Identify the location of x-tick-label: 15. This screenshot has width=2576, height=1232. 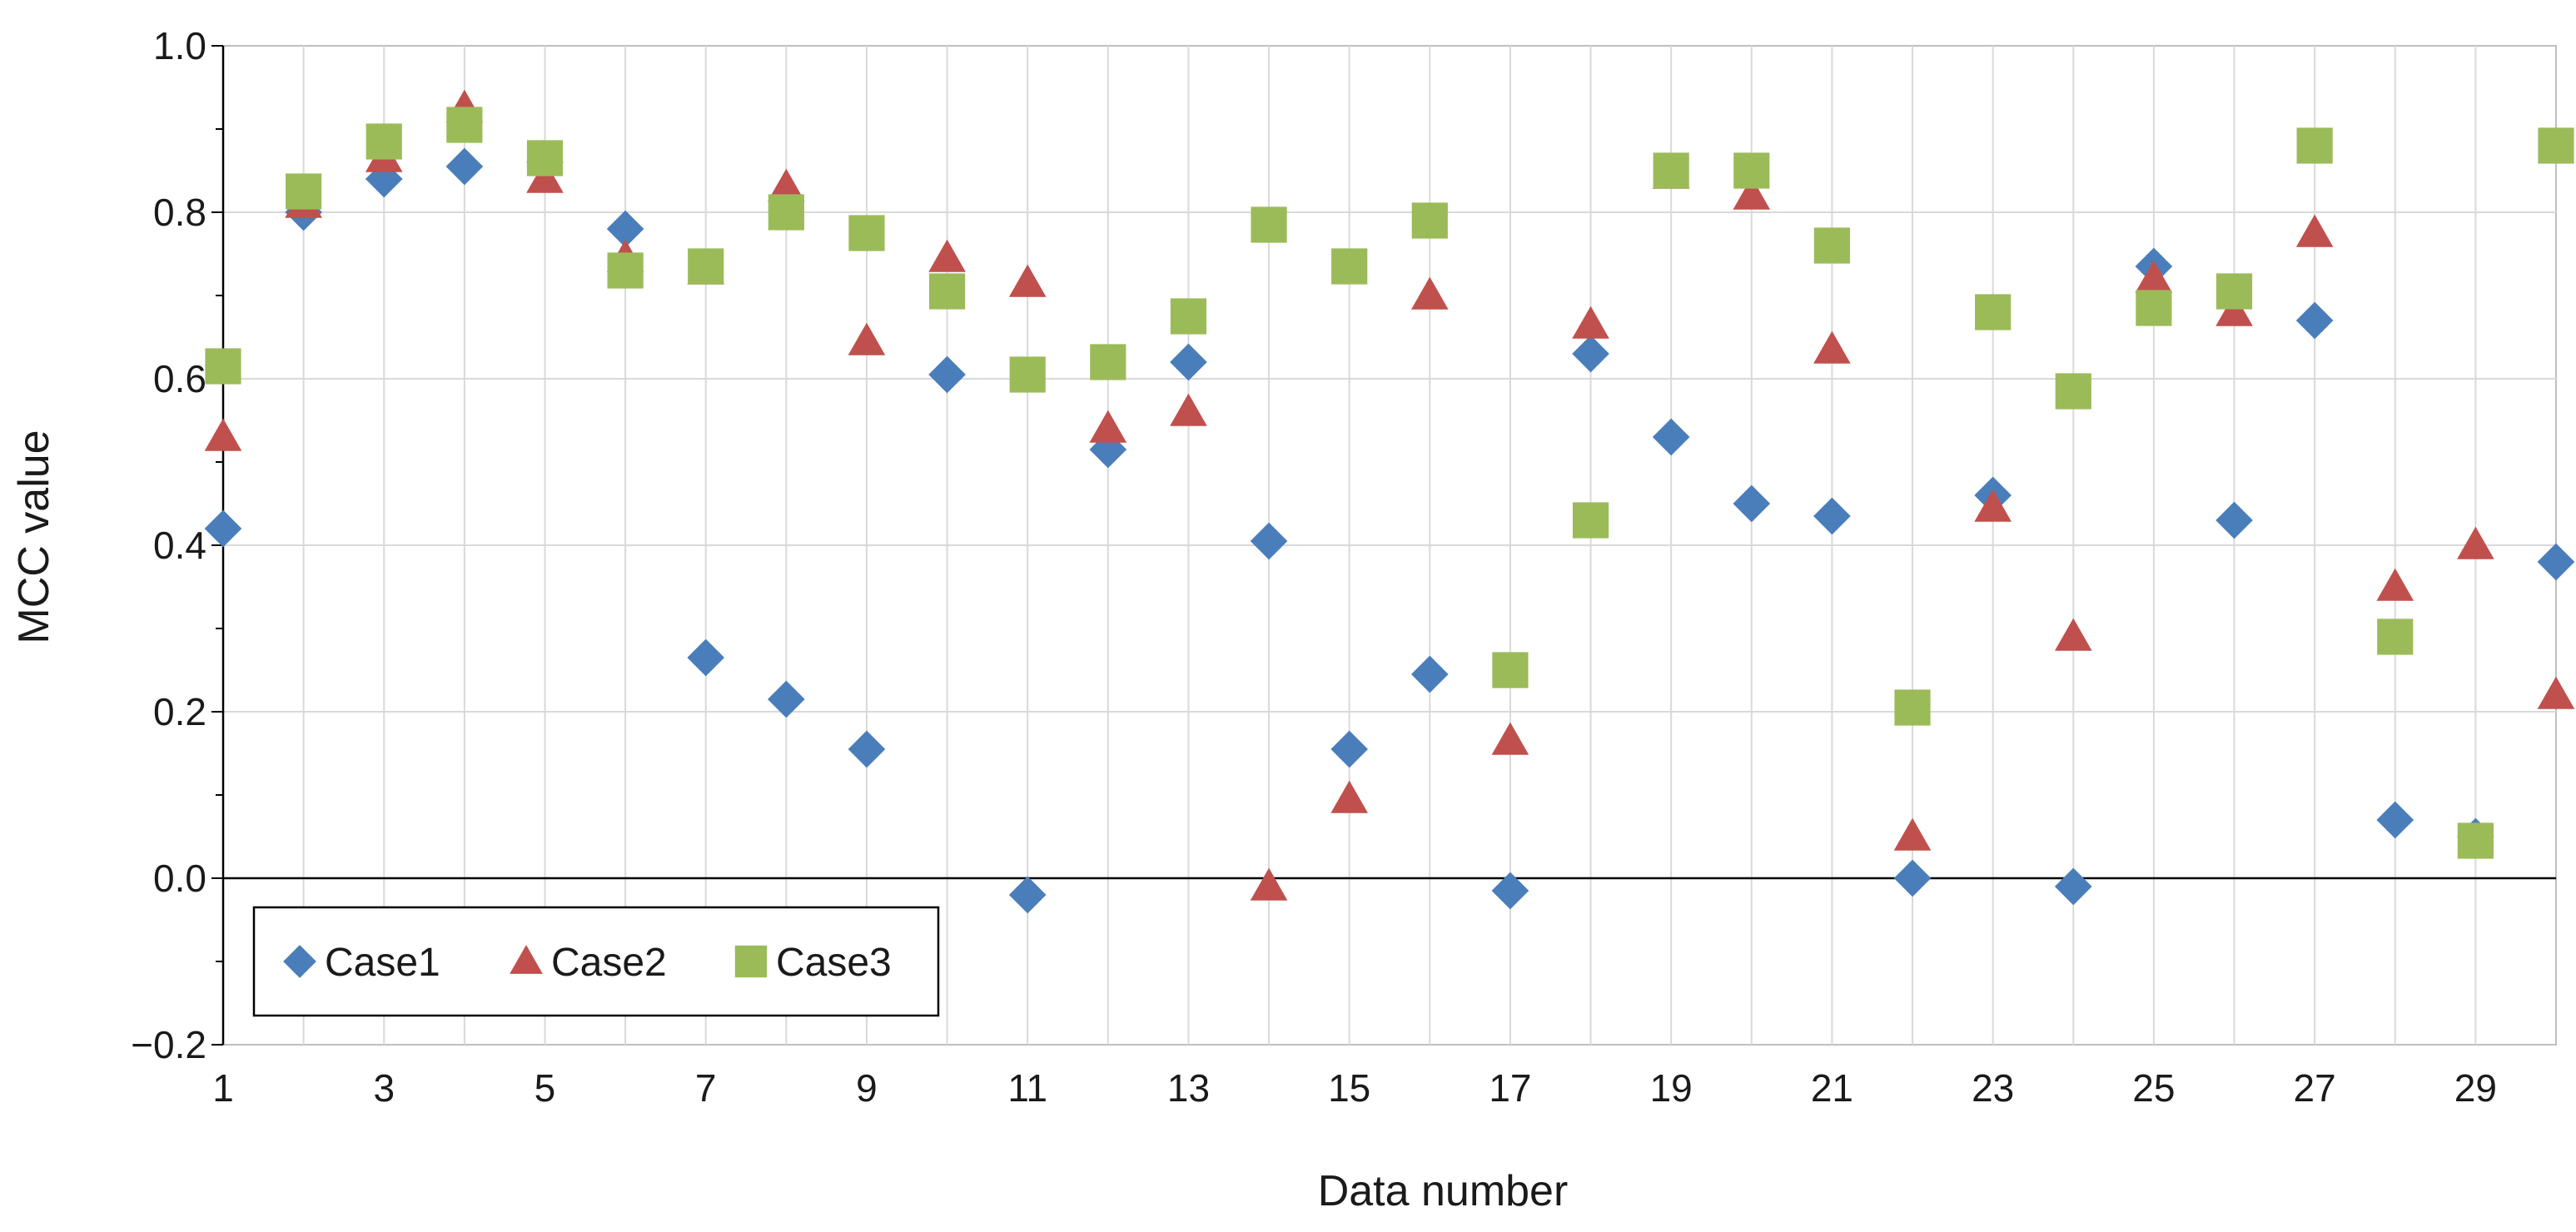
(1349, 1088).